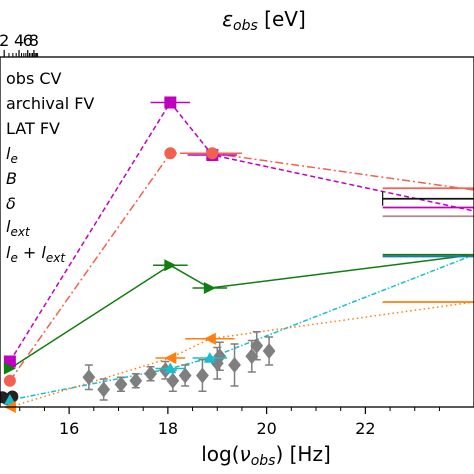  What do you see at coordinates (263, 461) in the screenshot?
I see `x-axis-sub: obs` at bounding box center [263, 461].